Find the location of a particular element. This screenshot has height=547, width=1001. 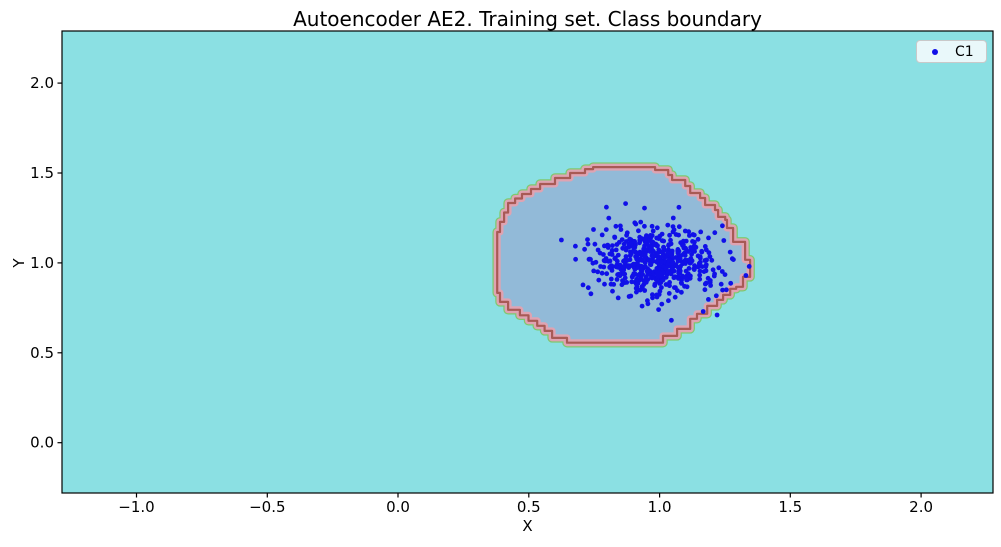

class-region-fill is located at coordinates (624, 255).